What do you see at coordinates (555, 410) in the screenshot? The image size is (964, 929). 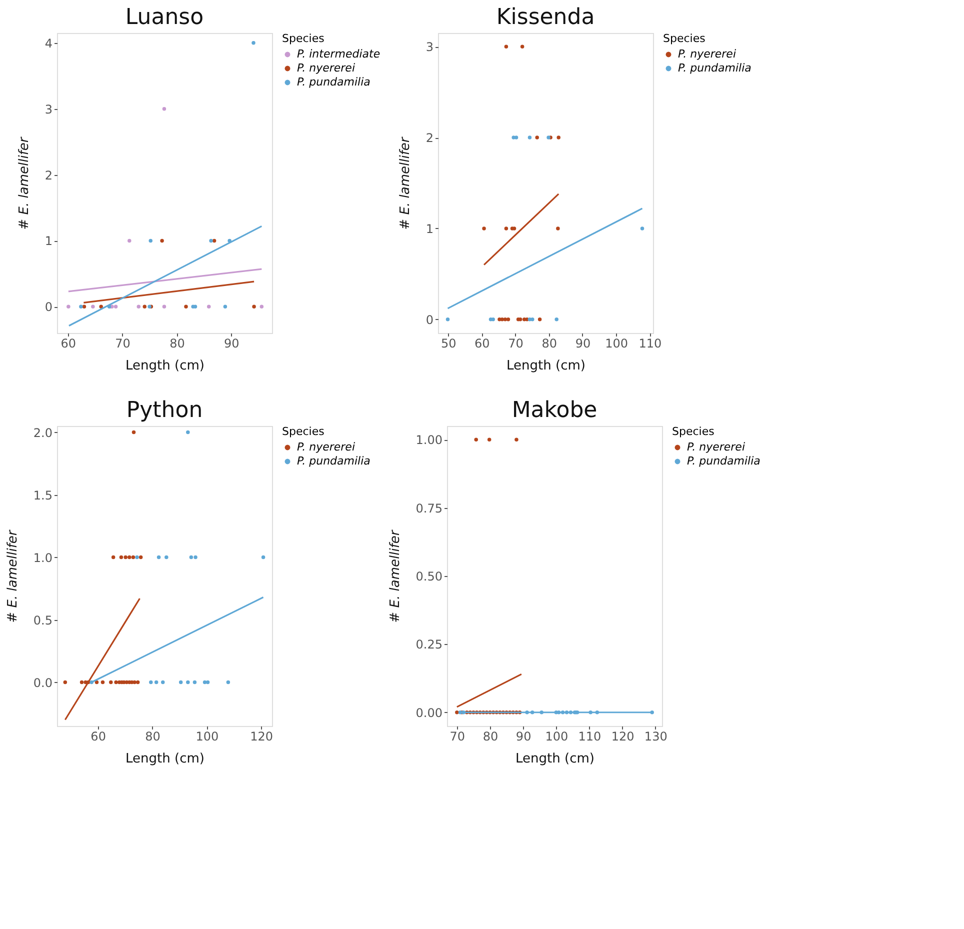 I see `chart-title: Makobe` at bounding box center [555, 410].